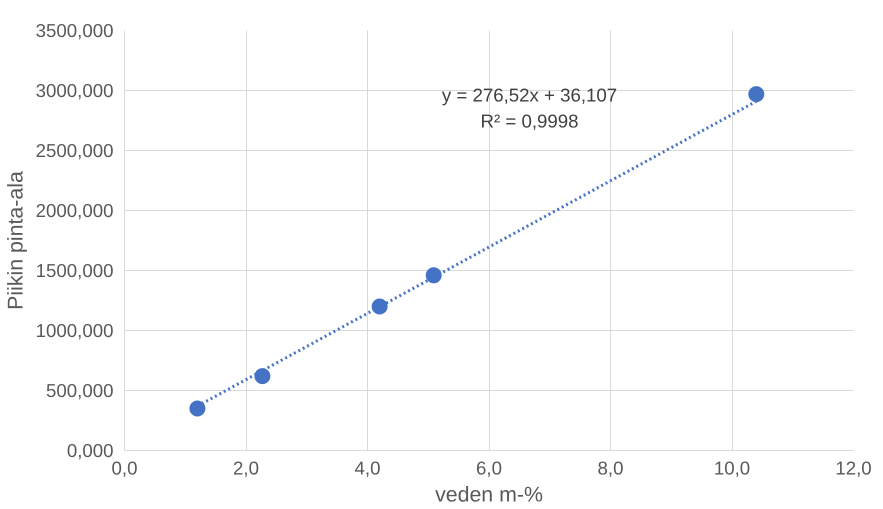  Describe the element at coordinates (529, 121) in the screenshot. I see `annotation: R² = 0,9998` at that location.